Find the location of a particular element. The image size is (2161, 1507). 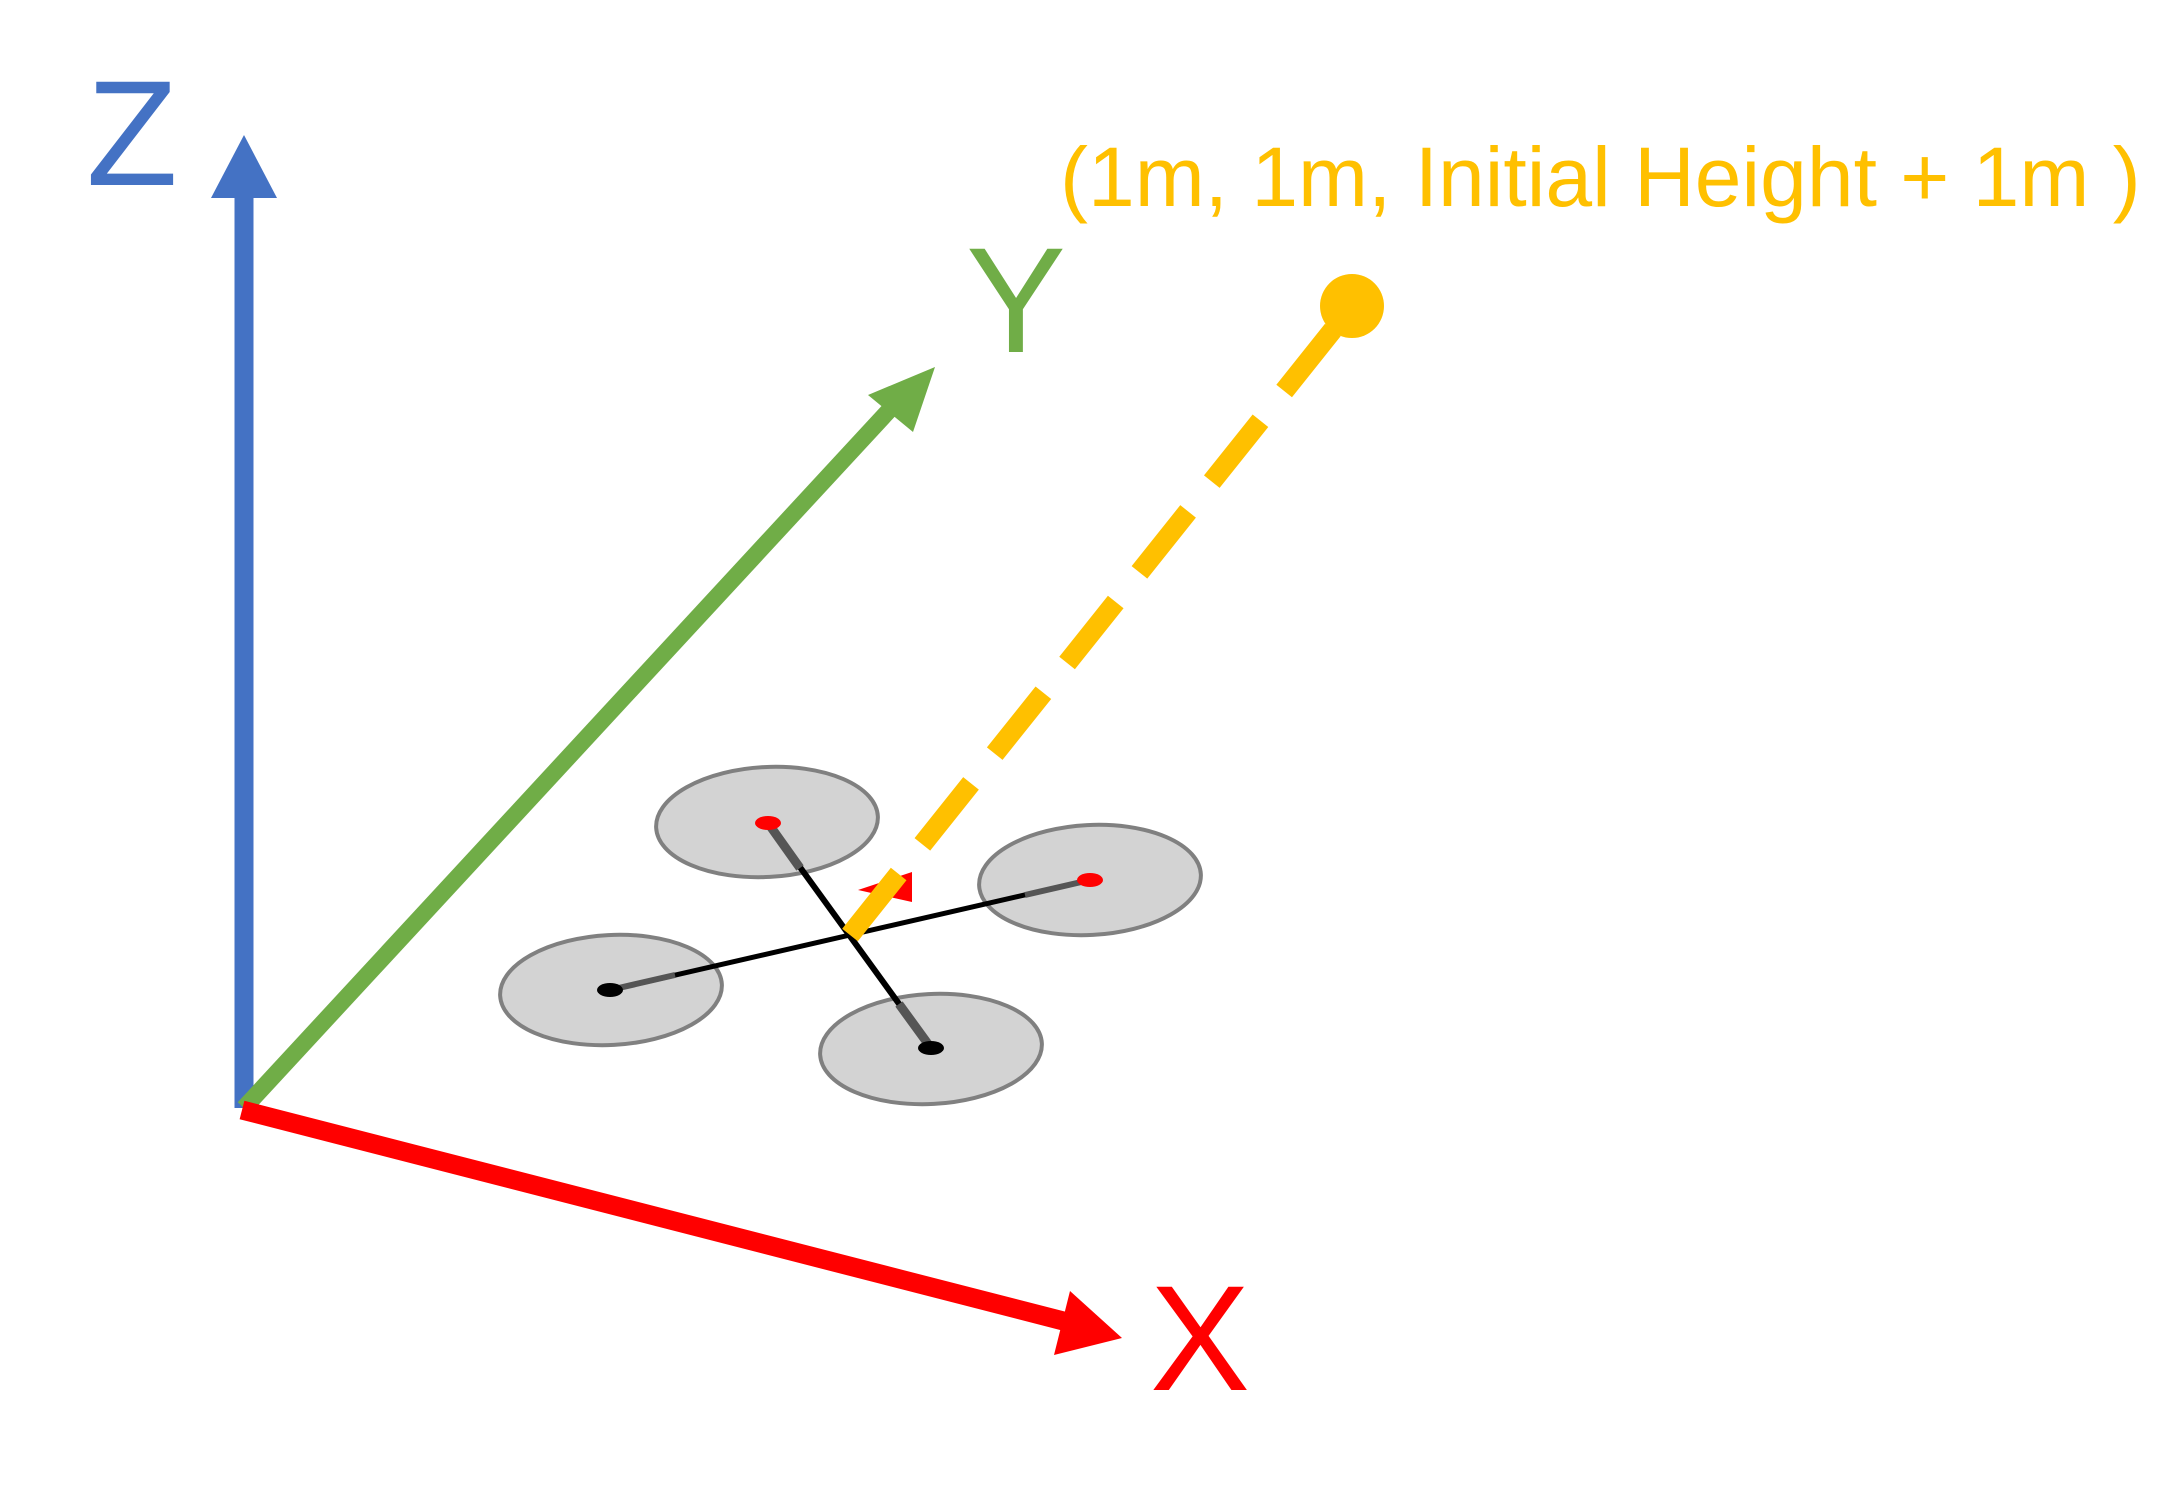

x-axis-arrowhead is located at coordinates (1088, 1323).